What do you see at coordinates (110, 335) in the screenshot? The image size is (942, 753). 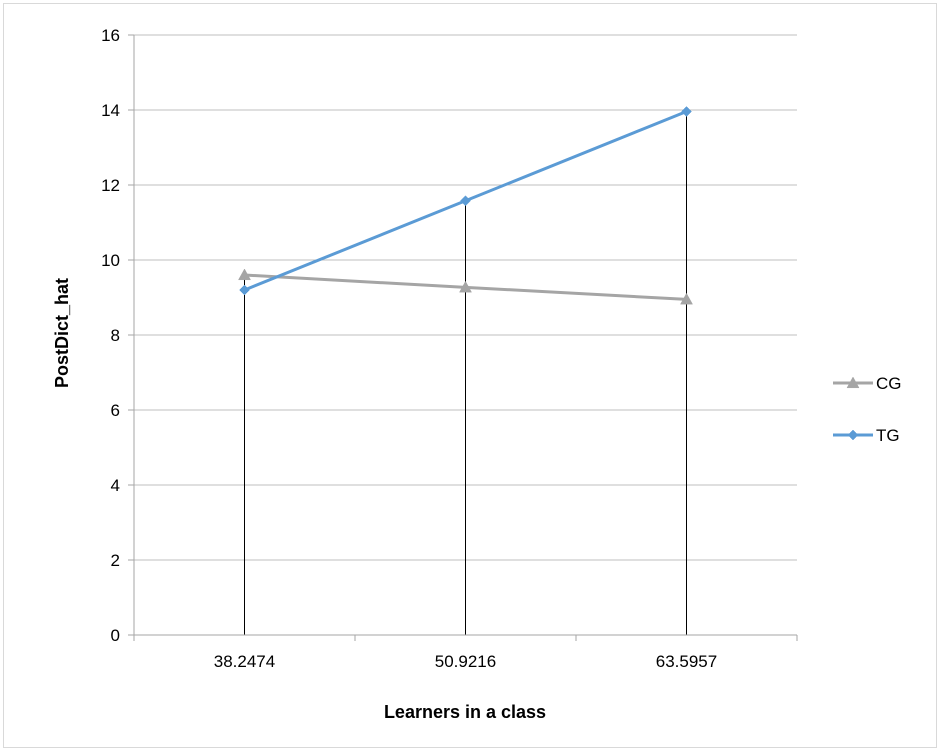 I see `y-tick-labels: 0 2 4 6 8 10 12 14 16` at bounding box center [110, 335].